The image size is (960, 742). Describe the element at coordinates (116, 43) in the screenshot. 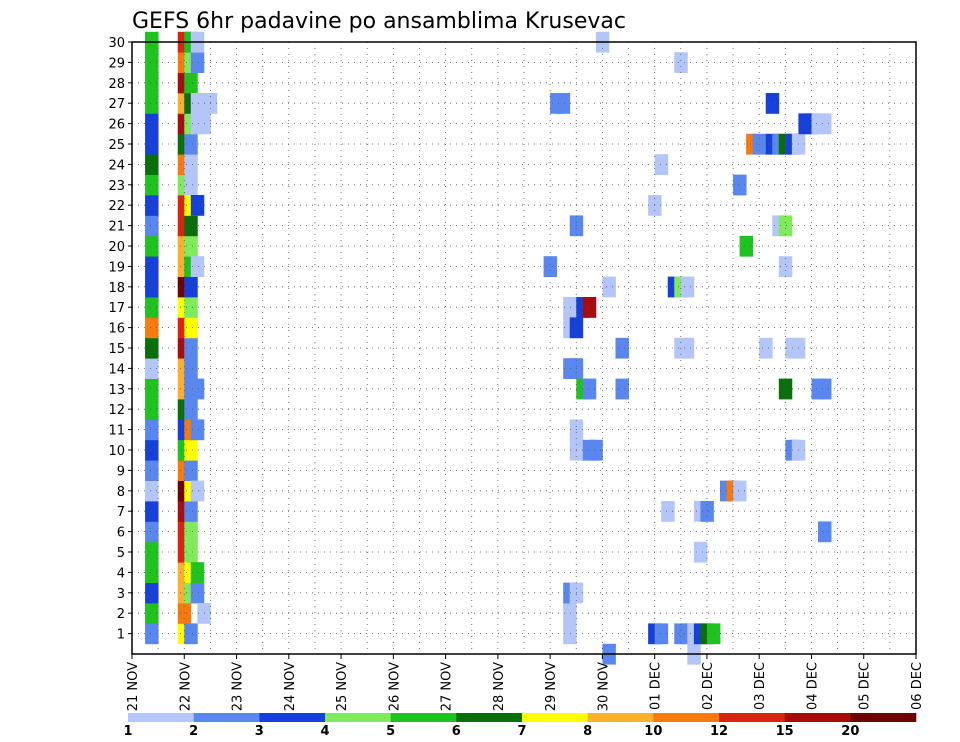

I see `y-tick-label: 30` at that location.